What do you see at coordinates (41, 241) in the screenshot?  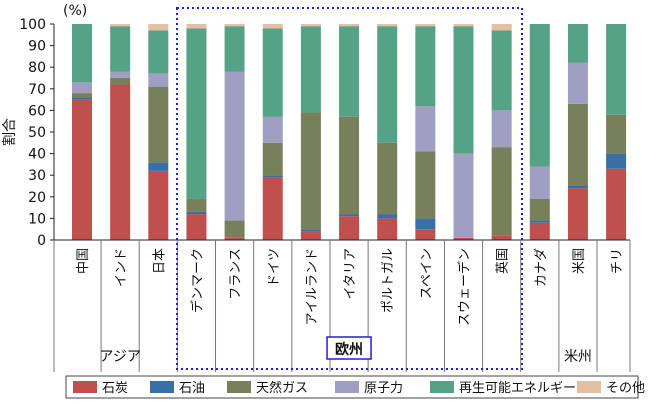 I see `y-tick-label: 0` at bounding box center [41, 241].